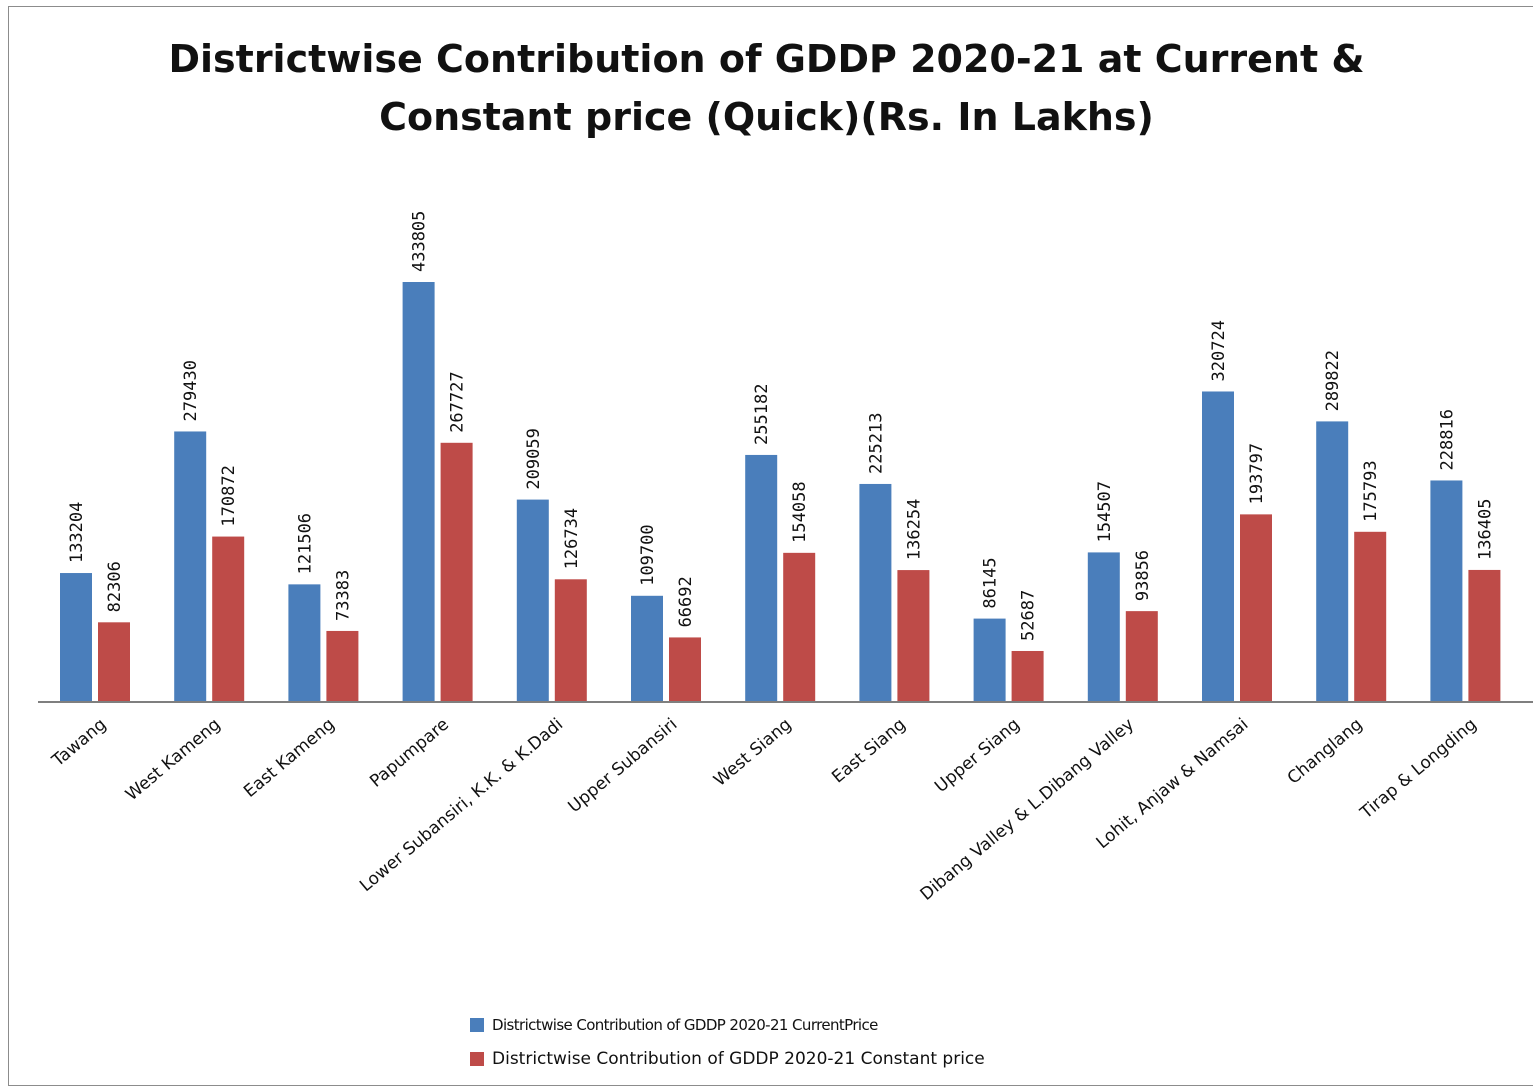 The image size is (1533, 1086). What do you see at coordinates (1418, 769) in the screenshot?
I see `category-label-12: Tirap & Longding` at bounding box center [1418, 769].